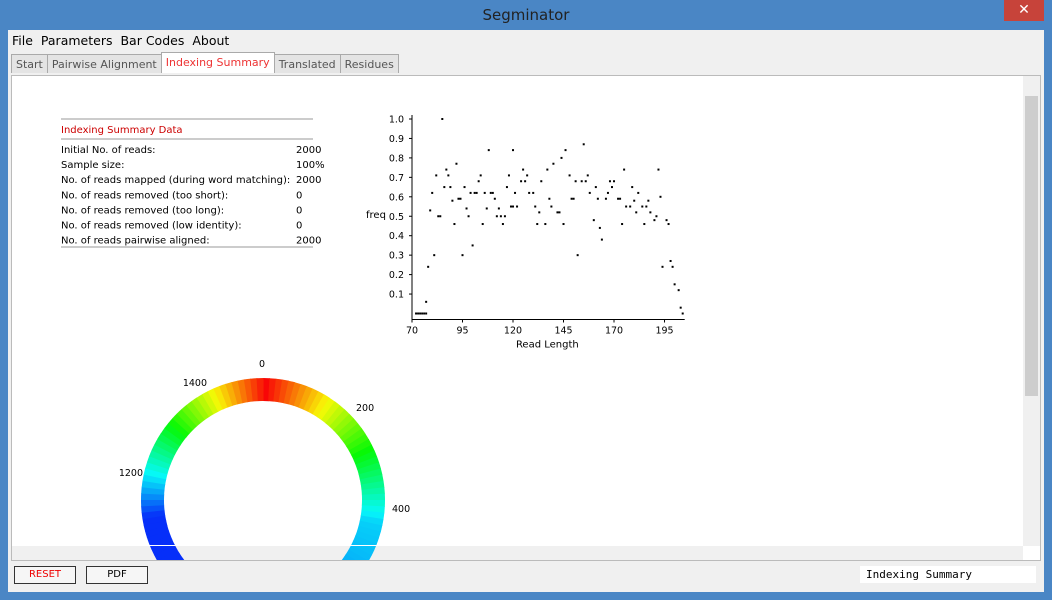 The image size is (1052, 600). What do you see at coordinates (131, 473) in the screenshot?
I see `ring-label: 1200` at bounding box center [131, 473].